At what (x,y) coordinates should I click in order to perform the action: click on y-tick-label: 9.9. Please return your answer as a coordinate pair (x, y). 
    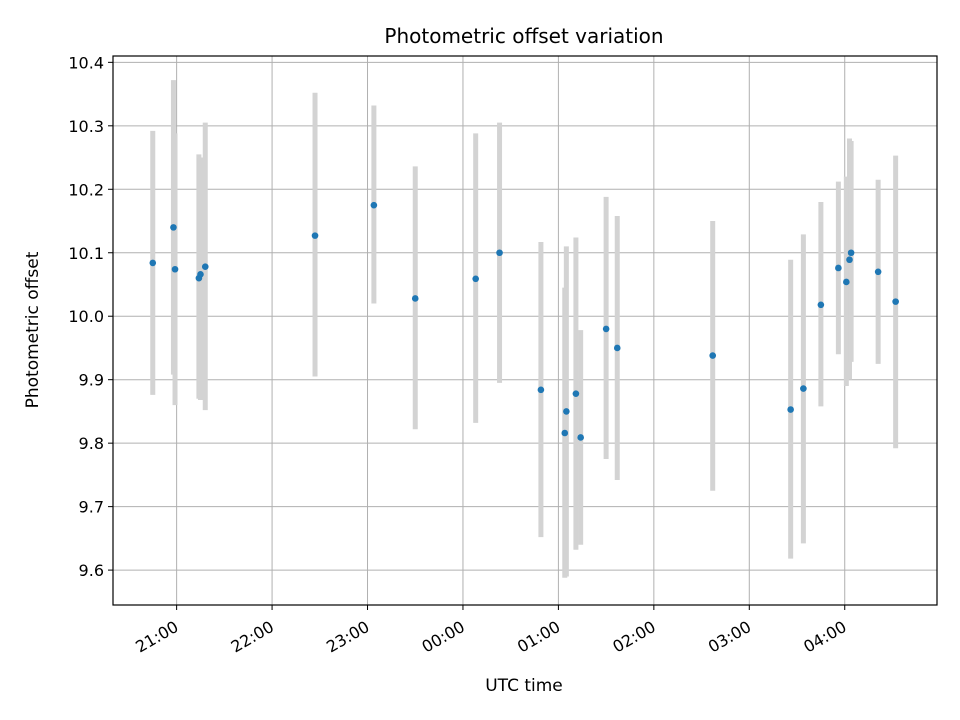
    Looking at the image, I should click on (91, 380).